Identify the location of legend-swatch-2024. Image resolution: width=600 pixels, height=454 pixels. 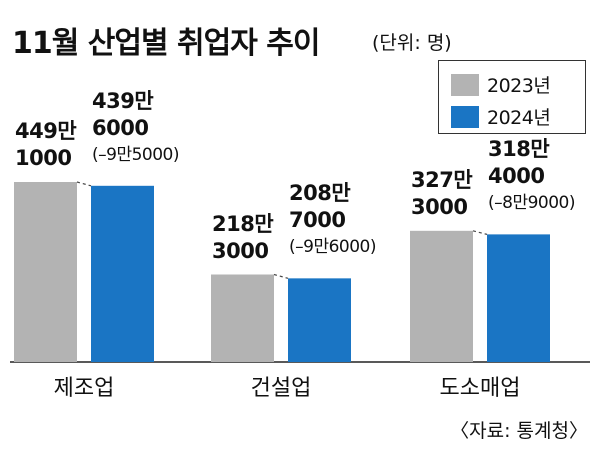
(465, 116).